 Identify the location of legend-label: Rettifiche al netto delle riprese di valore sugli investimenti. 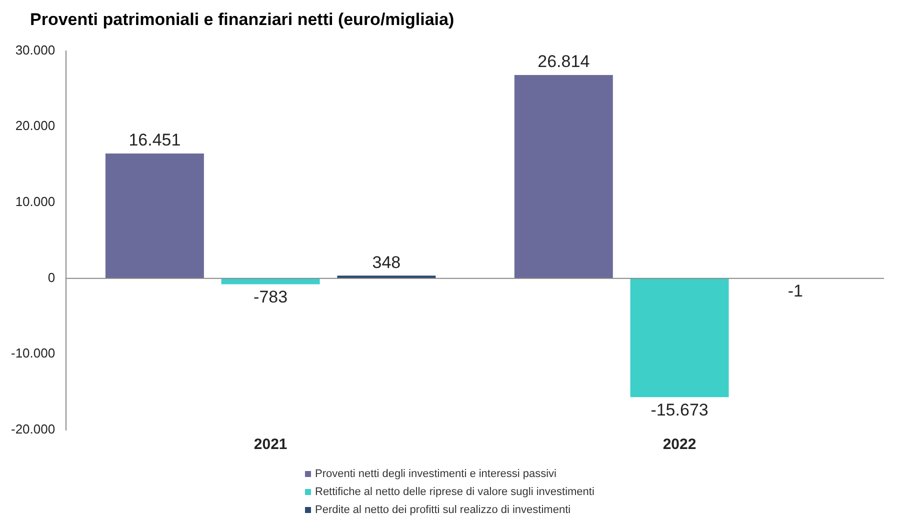
(454, 492).